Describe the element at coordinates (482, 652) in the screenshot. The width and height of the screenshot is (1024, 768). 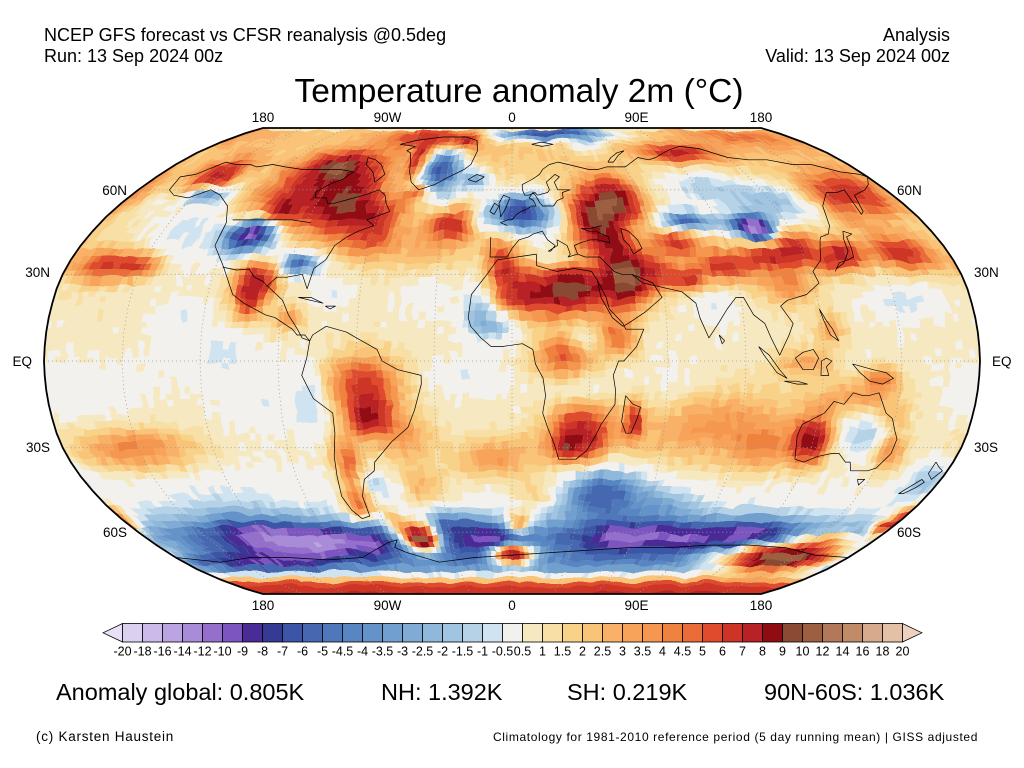
I see `svg-text: -1` at that location.